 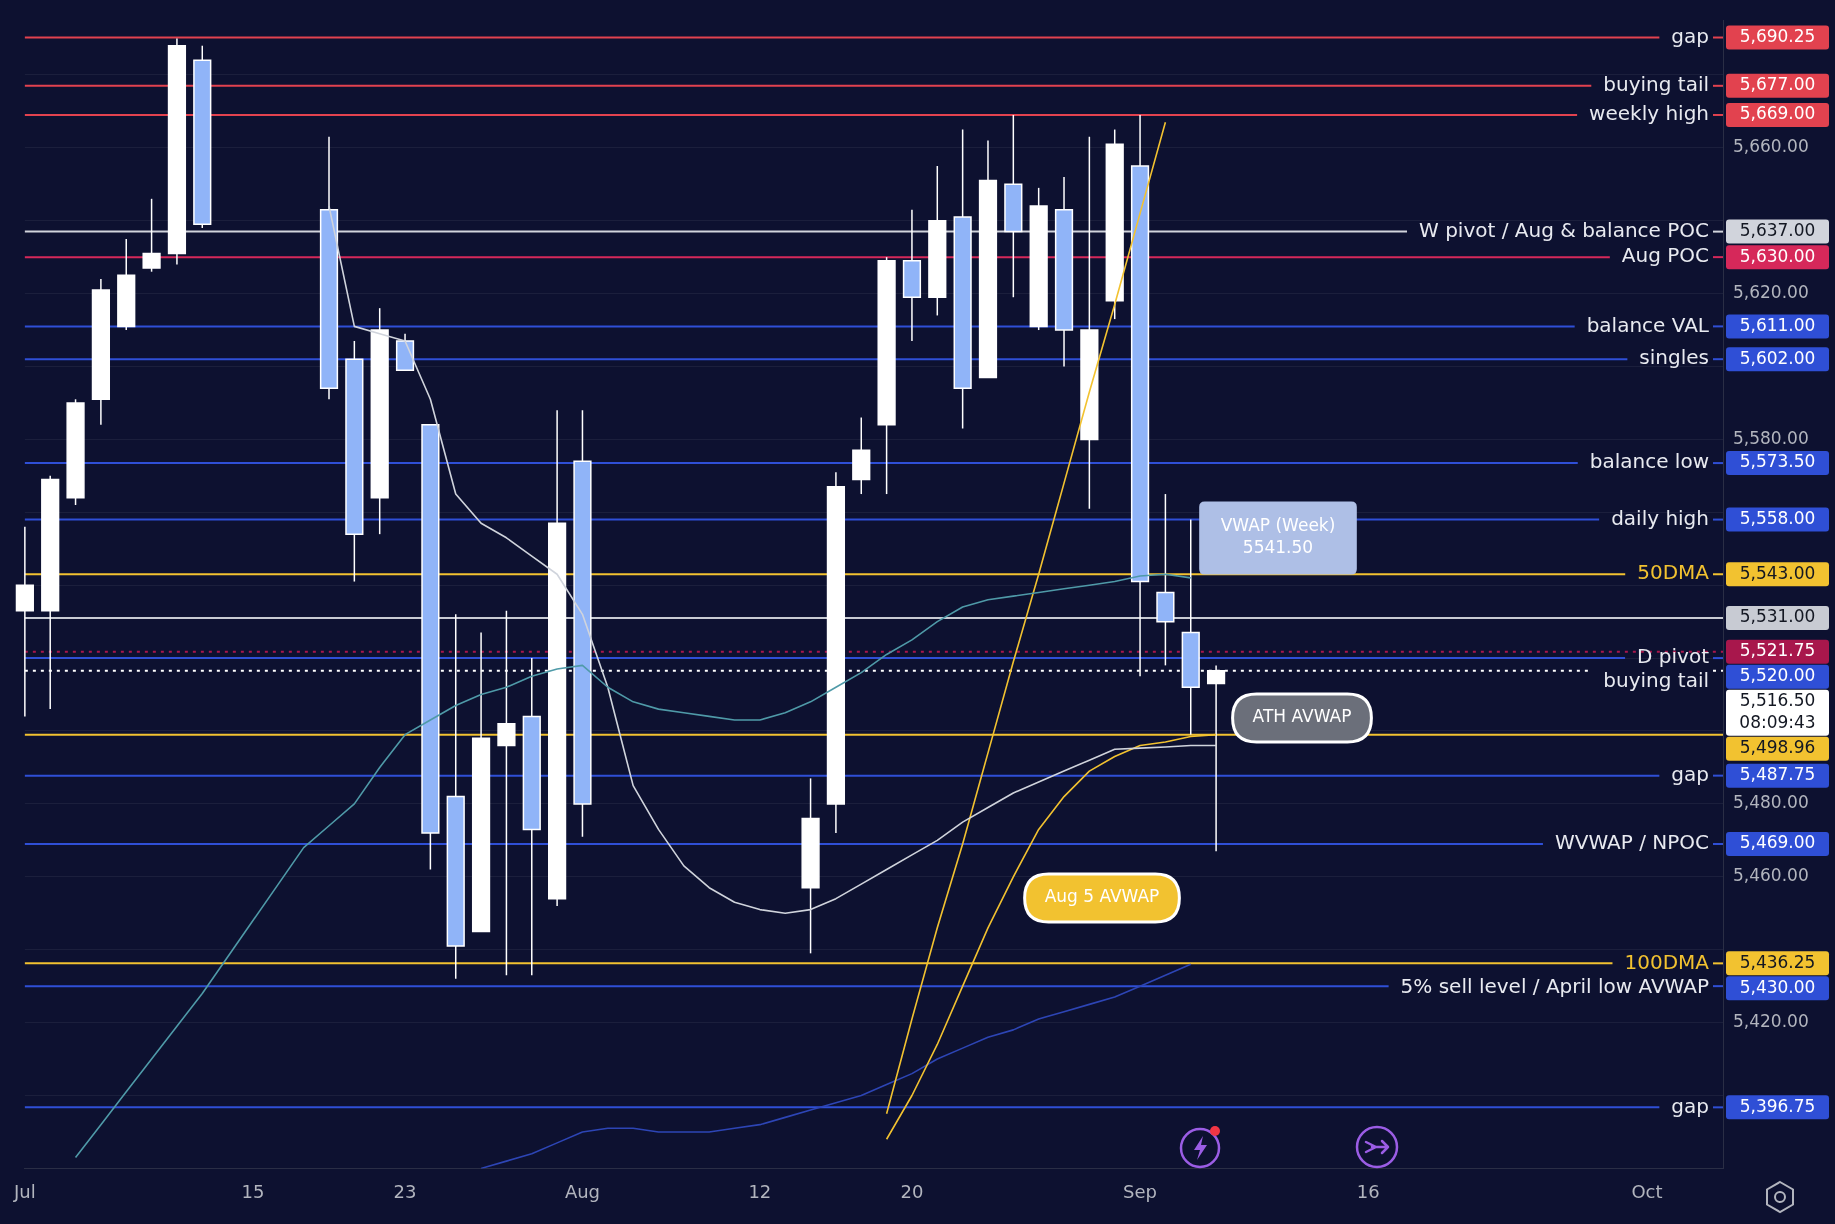 I want to click on ref-line-label: weekly high, so click(x=1649, y=113).